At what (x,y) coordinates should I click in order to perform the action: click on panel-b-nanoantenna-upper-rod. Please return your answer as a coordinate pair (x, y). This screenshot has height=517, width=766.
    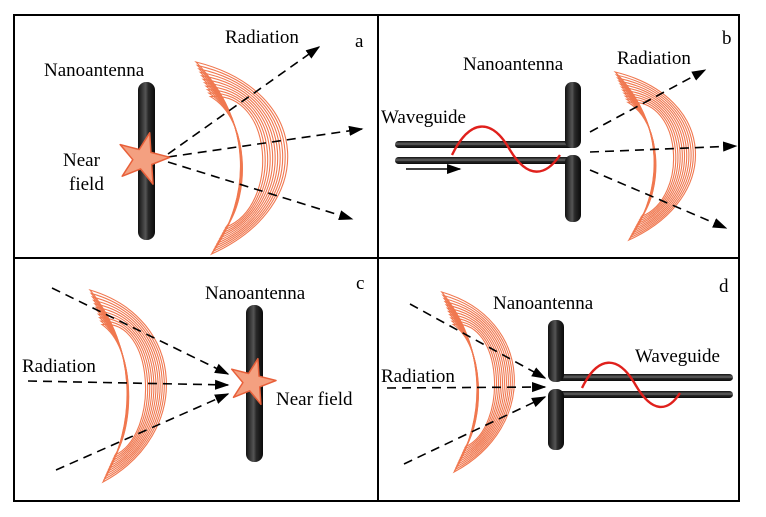
    Looking at the image, I should click on (573, 115).